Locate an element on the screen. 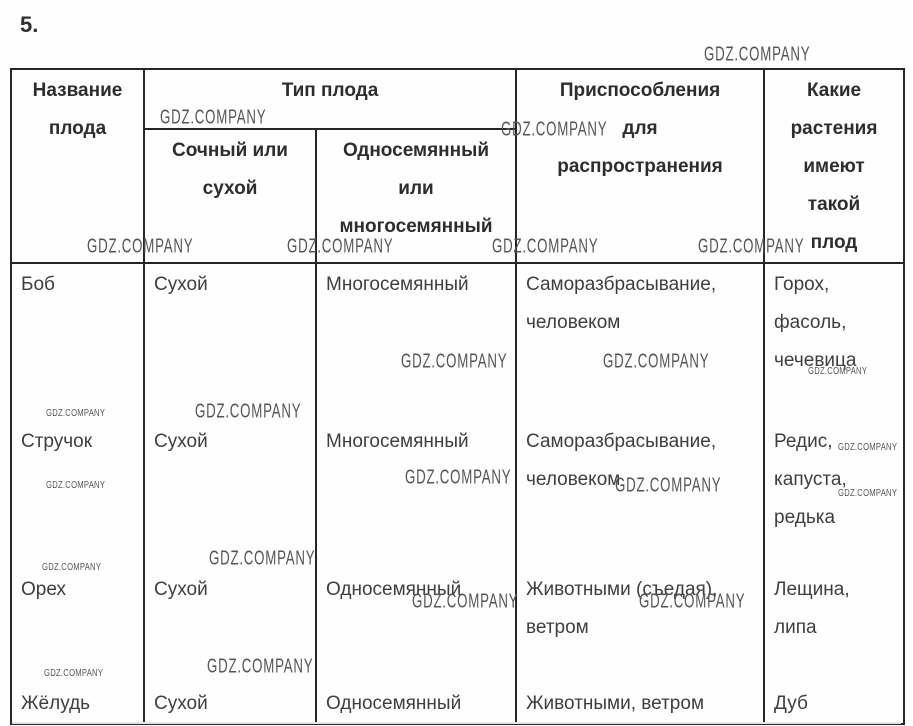 Image resolution: width=913 pixels, height=726 pixels. header-juicy-dry: Сочный или сухой is located at coordinates (229, 196).